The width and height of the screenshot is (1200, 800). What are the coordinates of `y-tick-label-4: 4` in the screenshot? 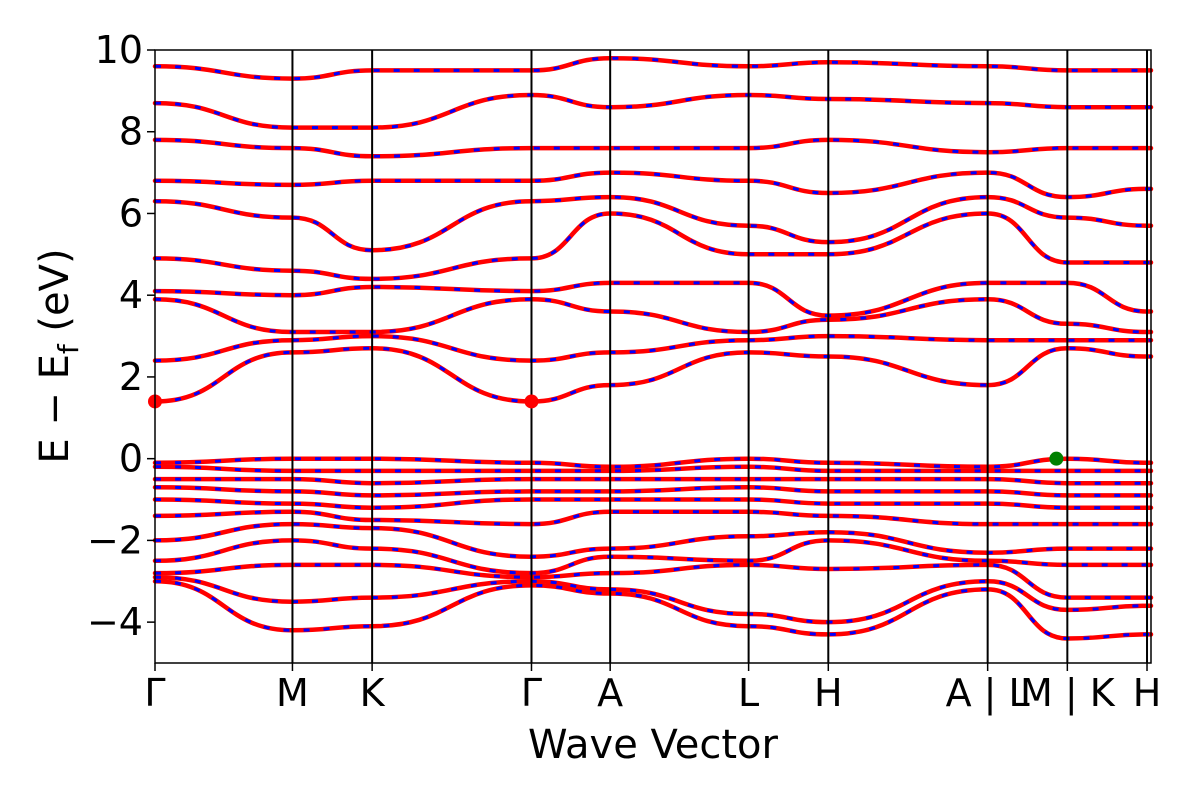 It's located at (131, 295).